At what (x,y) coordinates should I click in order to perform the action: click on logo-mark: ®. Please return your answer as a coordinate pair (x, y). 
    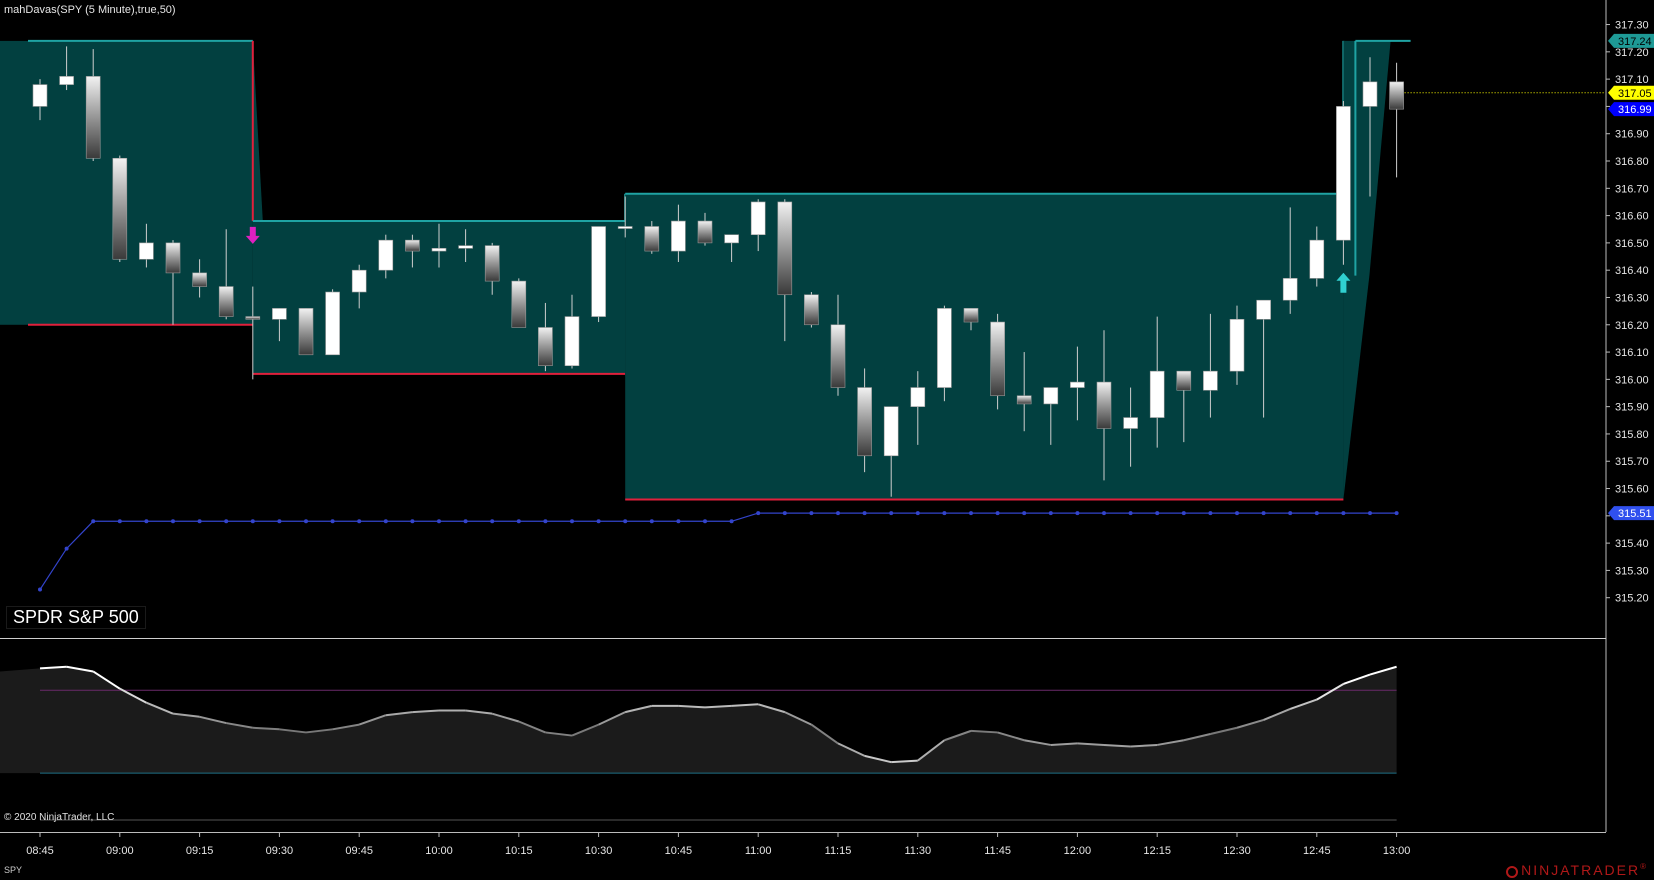
    Looking at the image, I should click on (1644, 866).